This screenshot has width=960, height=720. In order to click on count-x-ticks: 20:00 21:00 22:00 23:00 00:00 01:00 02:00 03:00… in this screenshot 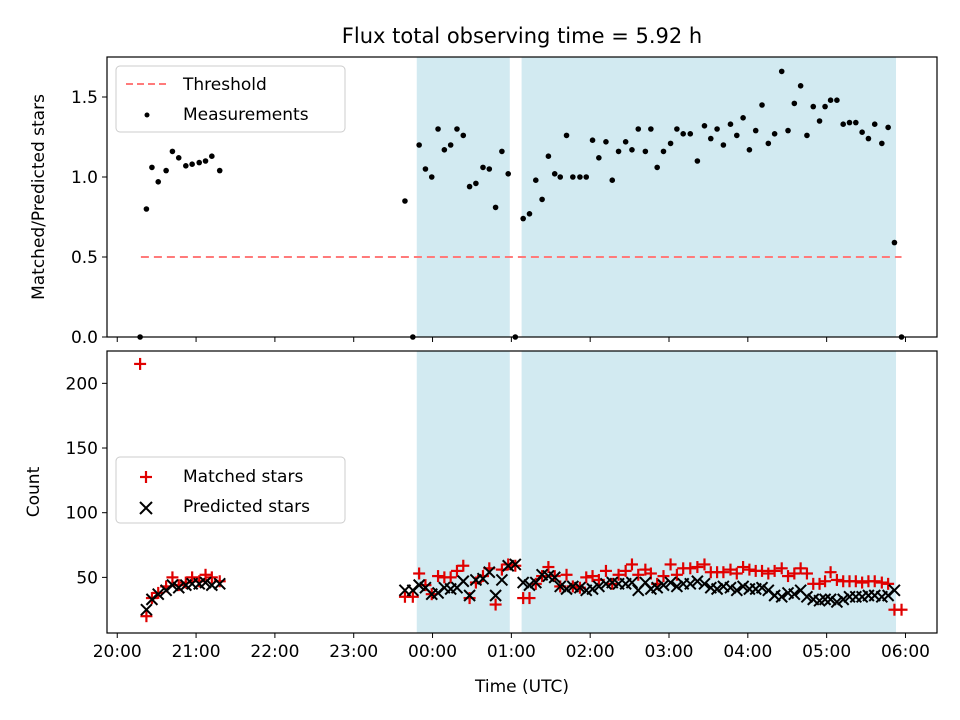, I will do `click(511, 647)`.